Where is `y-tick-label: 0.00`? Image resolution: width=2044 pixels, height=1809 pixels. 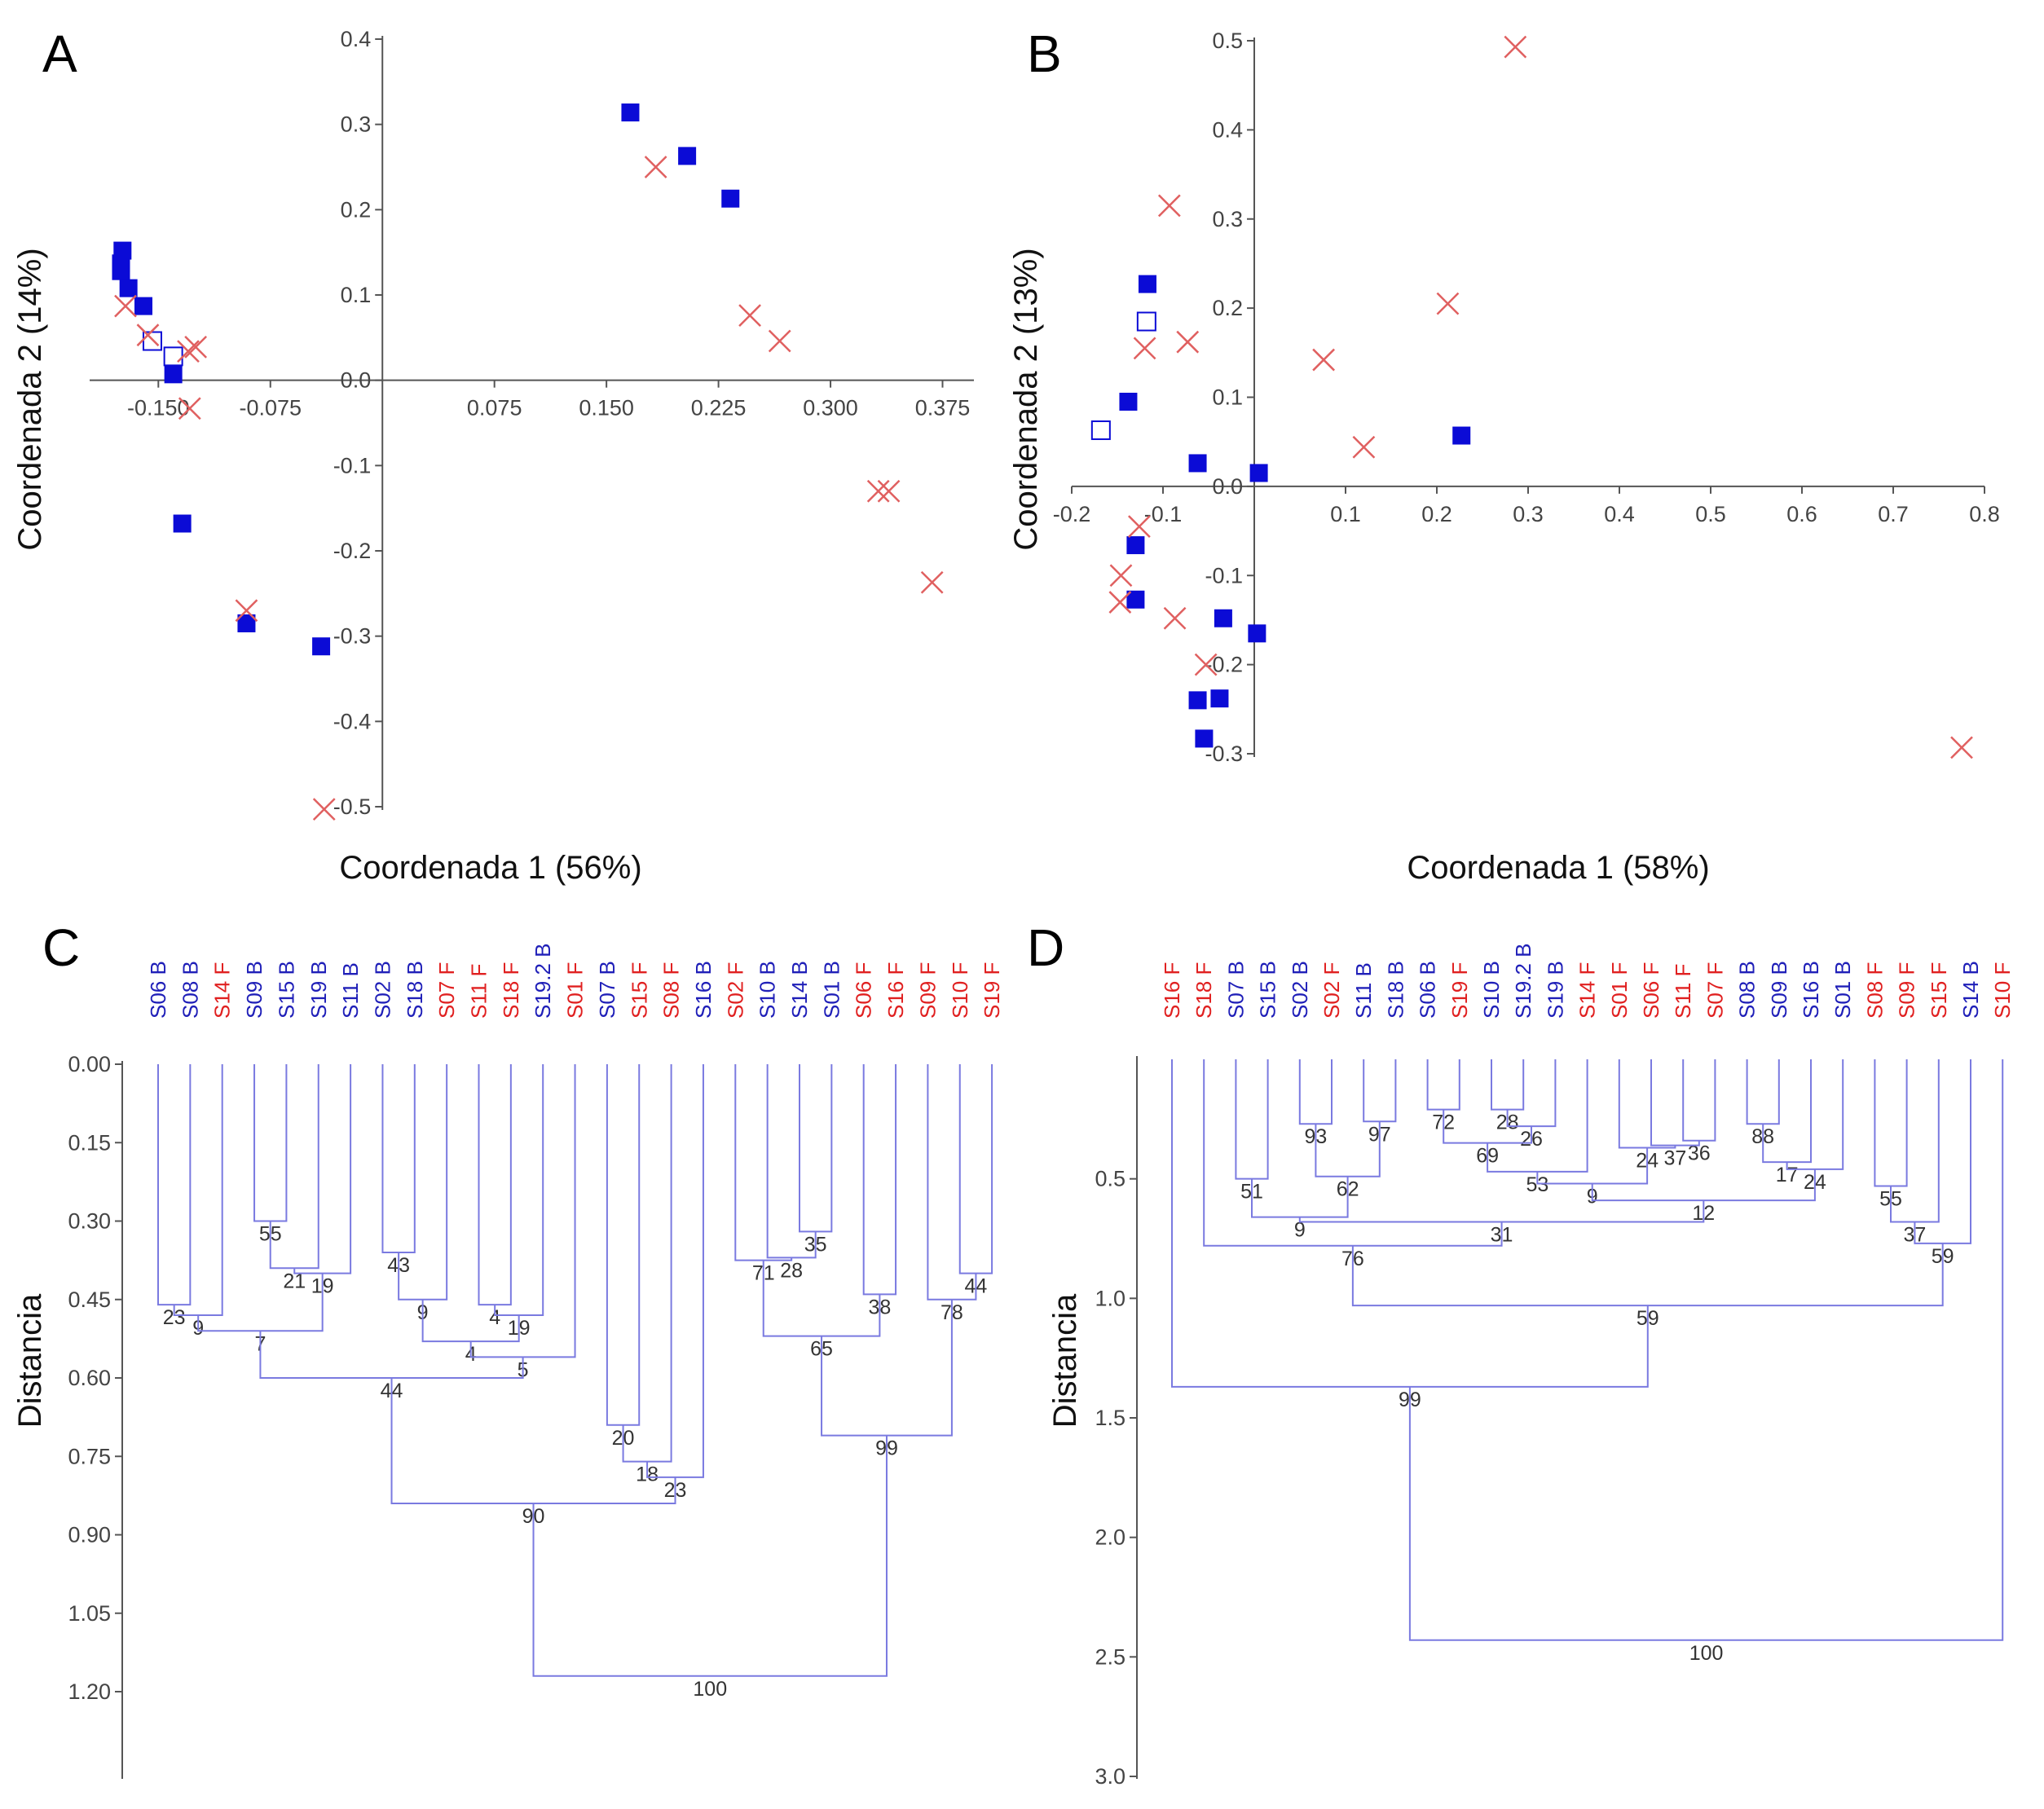
y-tick-label: 0.00 is located at coordinates (89, 1064).